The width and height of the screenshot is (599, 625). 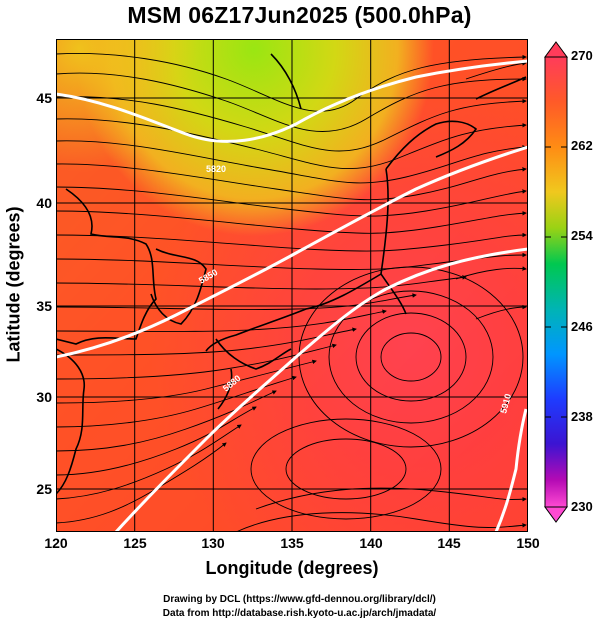 I want to click on contour-label-5820: 5820, so click(x=216, y=169).